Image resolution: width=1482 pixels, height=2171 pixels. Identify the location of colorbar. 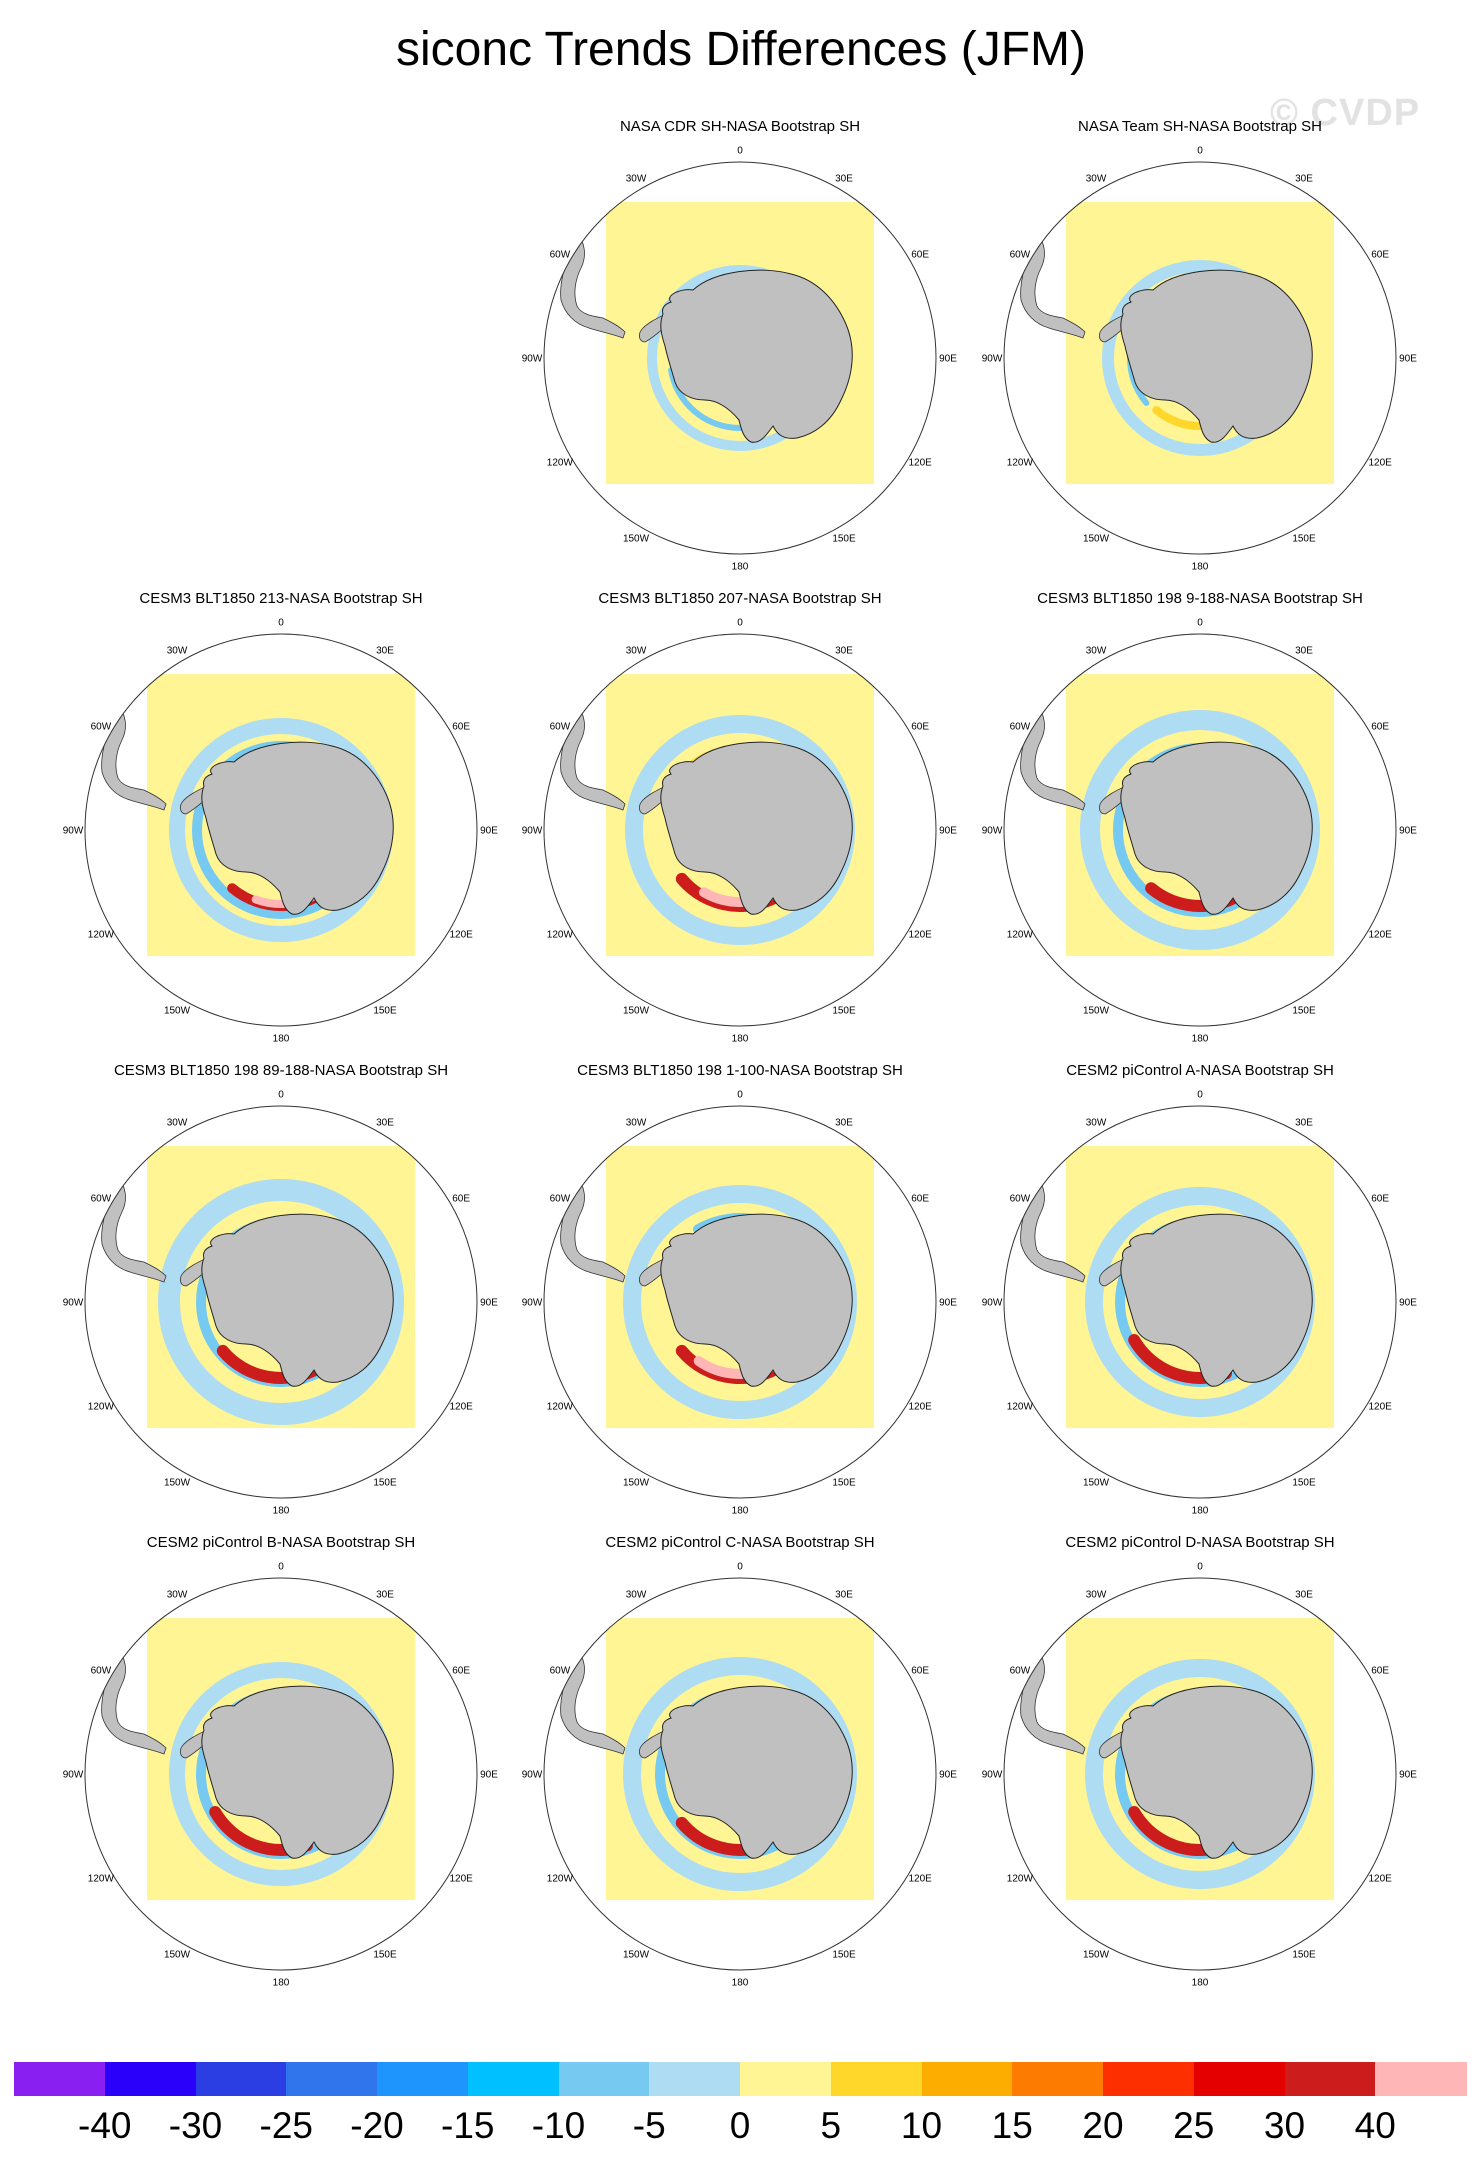
(740, 2079).